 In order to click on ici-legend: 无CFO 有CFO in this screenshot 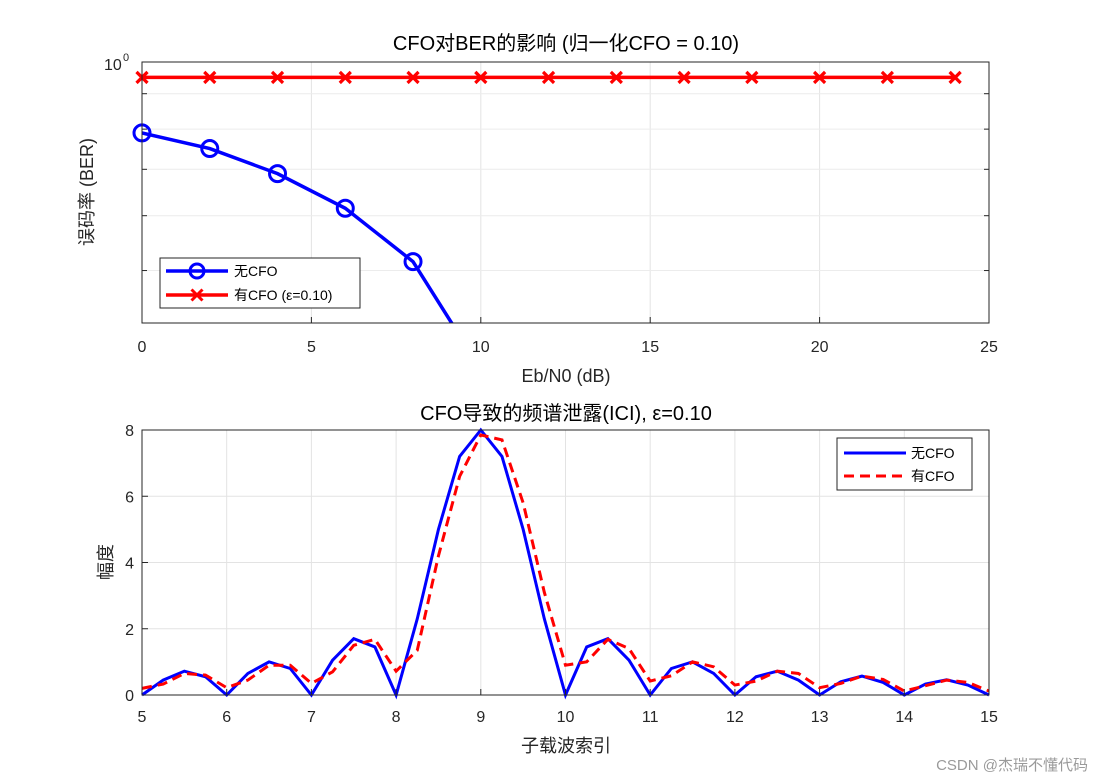, I will do `click(904, 464)`.